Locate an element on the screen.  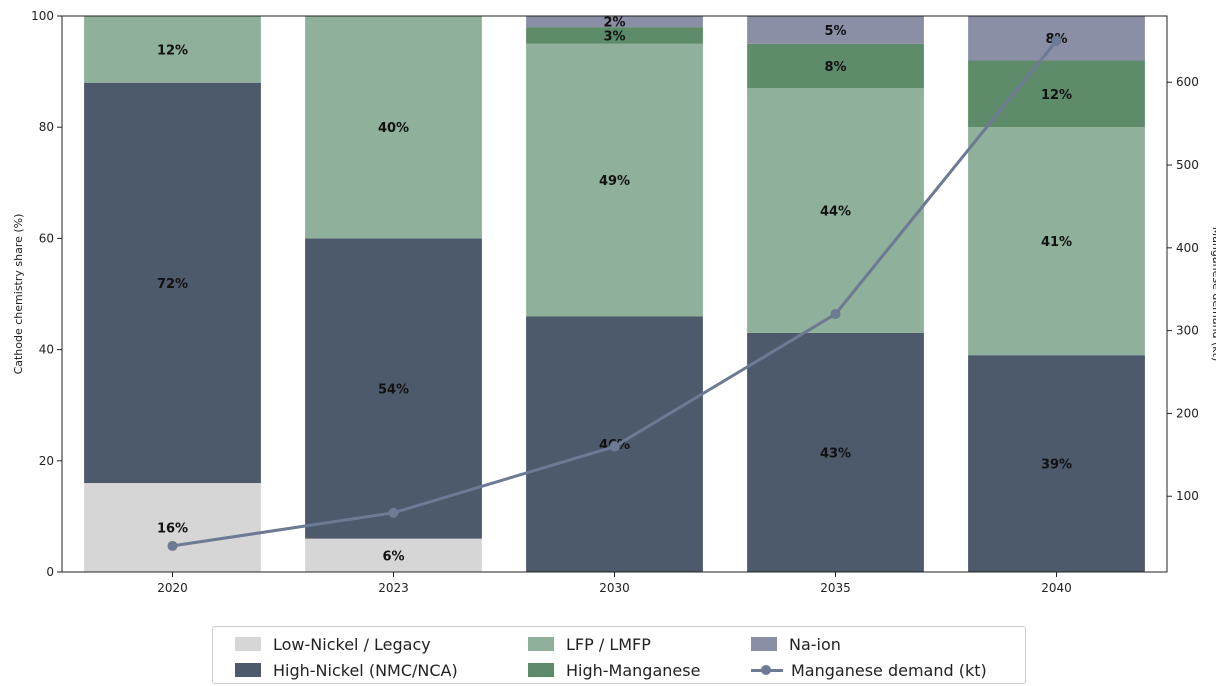
data-label: 39% is located at coordinates (1056, 465).